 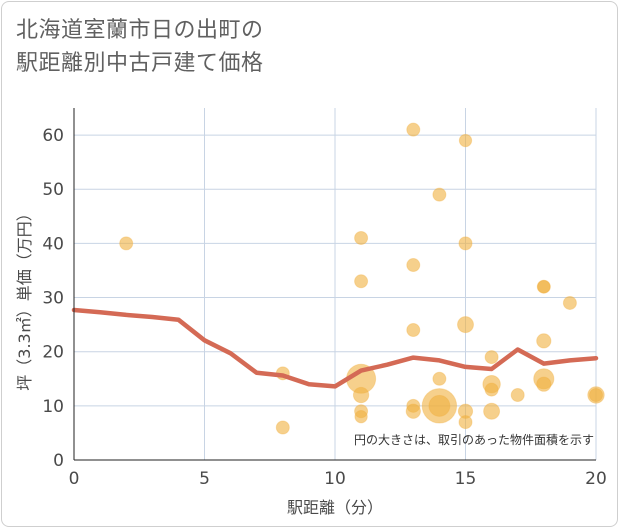 I want to click on chart-title-line-1: 北海道室蘭市日の出町の, so click(x=140, y=30).